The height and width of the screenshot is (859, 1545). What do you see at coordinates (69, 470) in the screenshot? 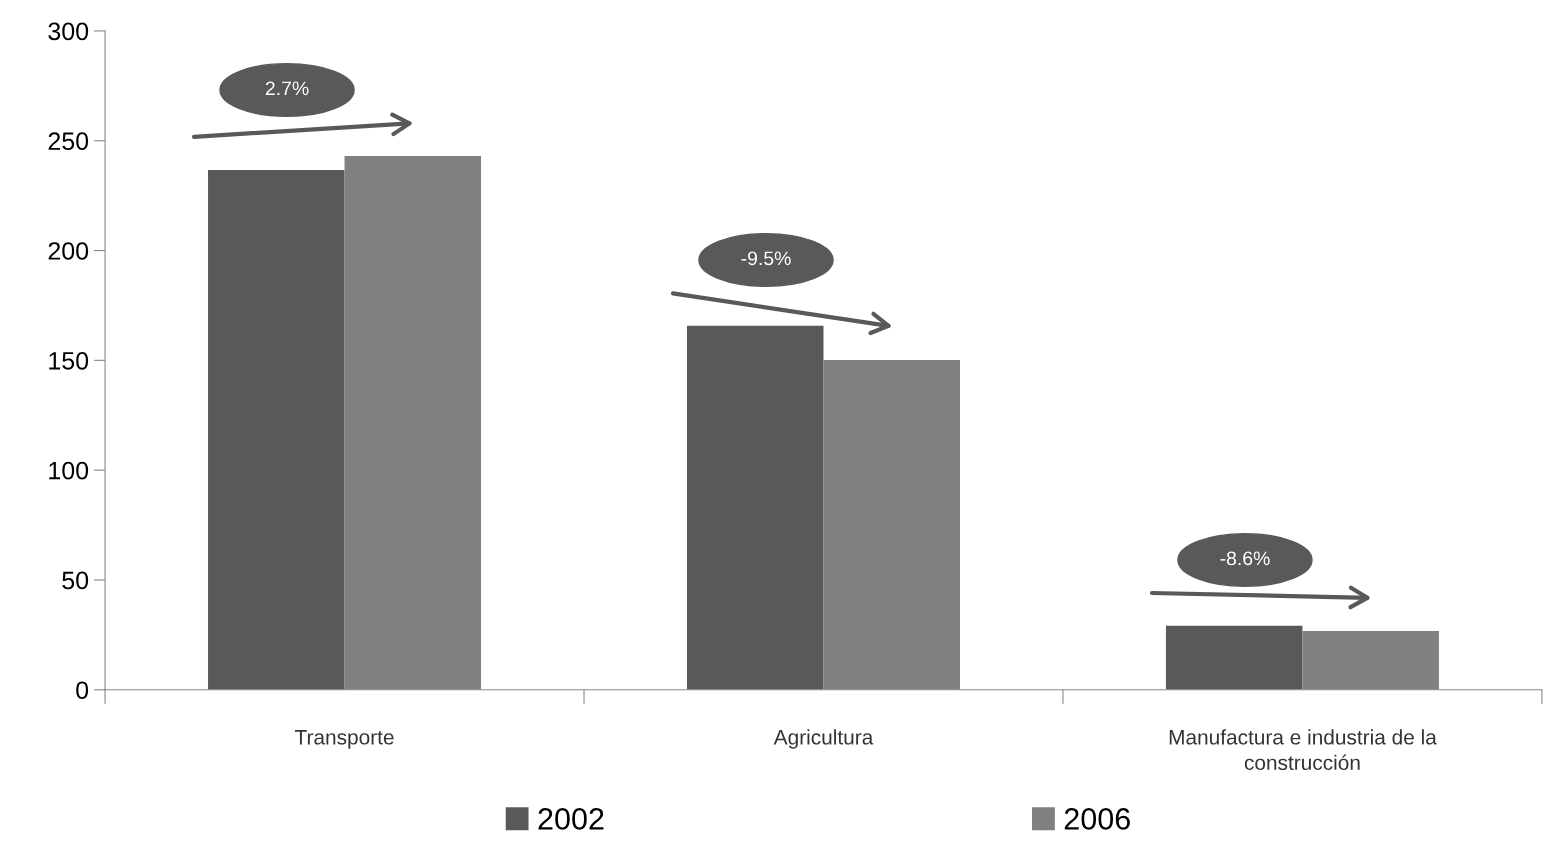
I see `y-tick-label: 100` at bounding box center [69, 470].